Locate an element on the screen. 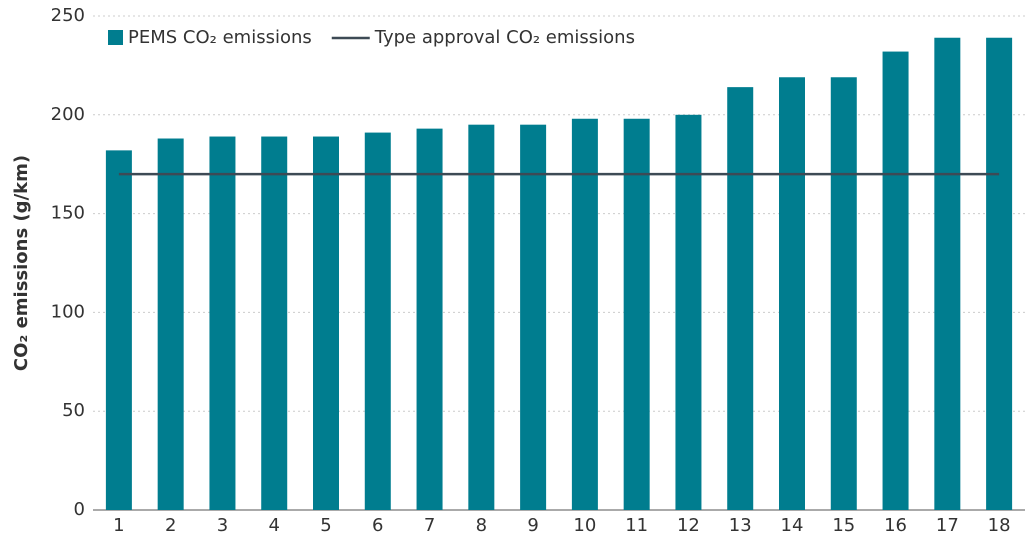 This screenshot has width=1028, height=538. x-tick-label: 8 is located at coordinates (481, 525).